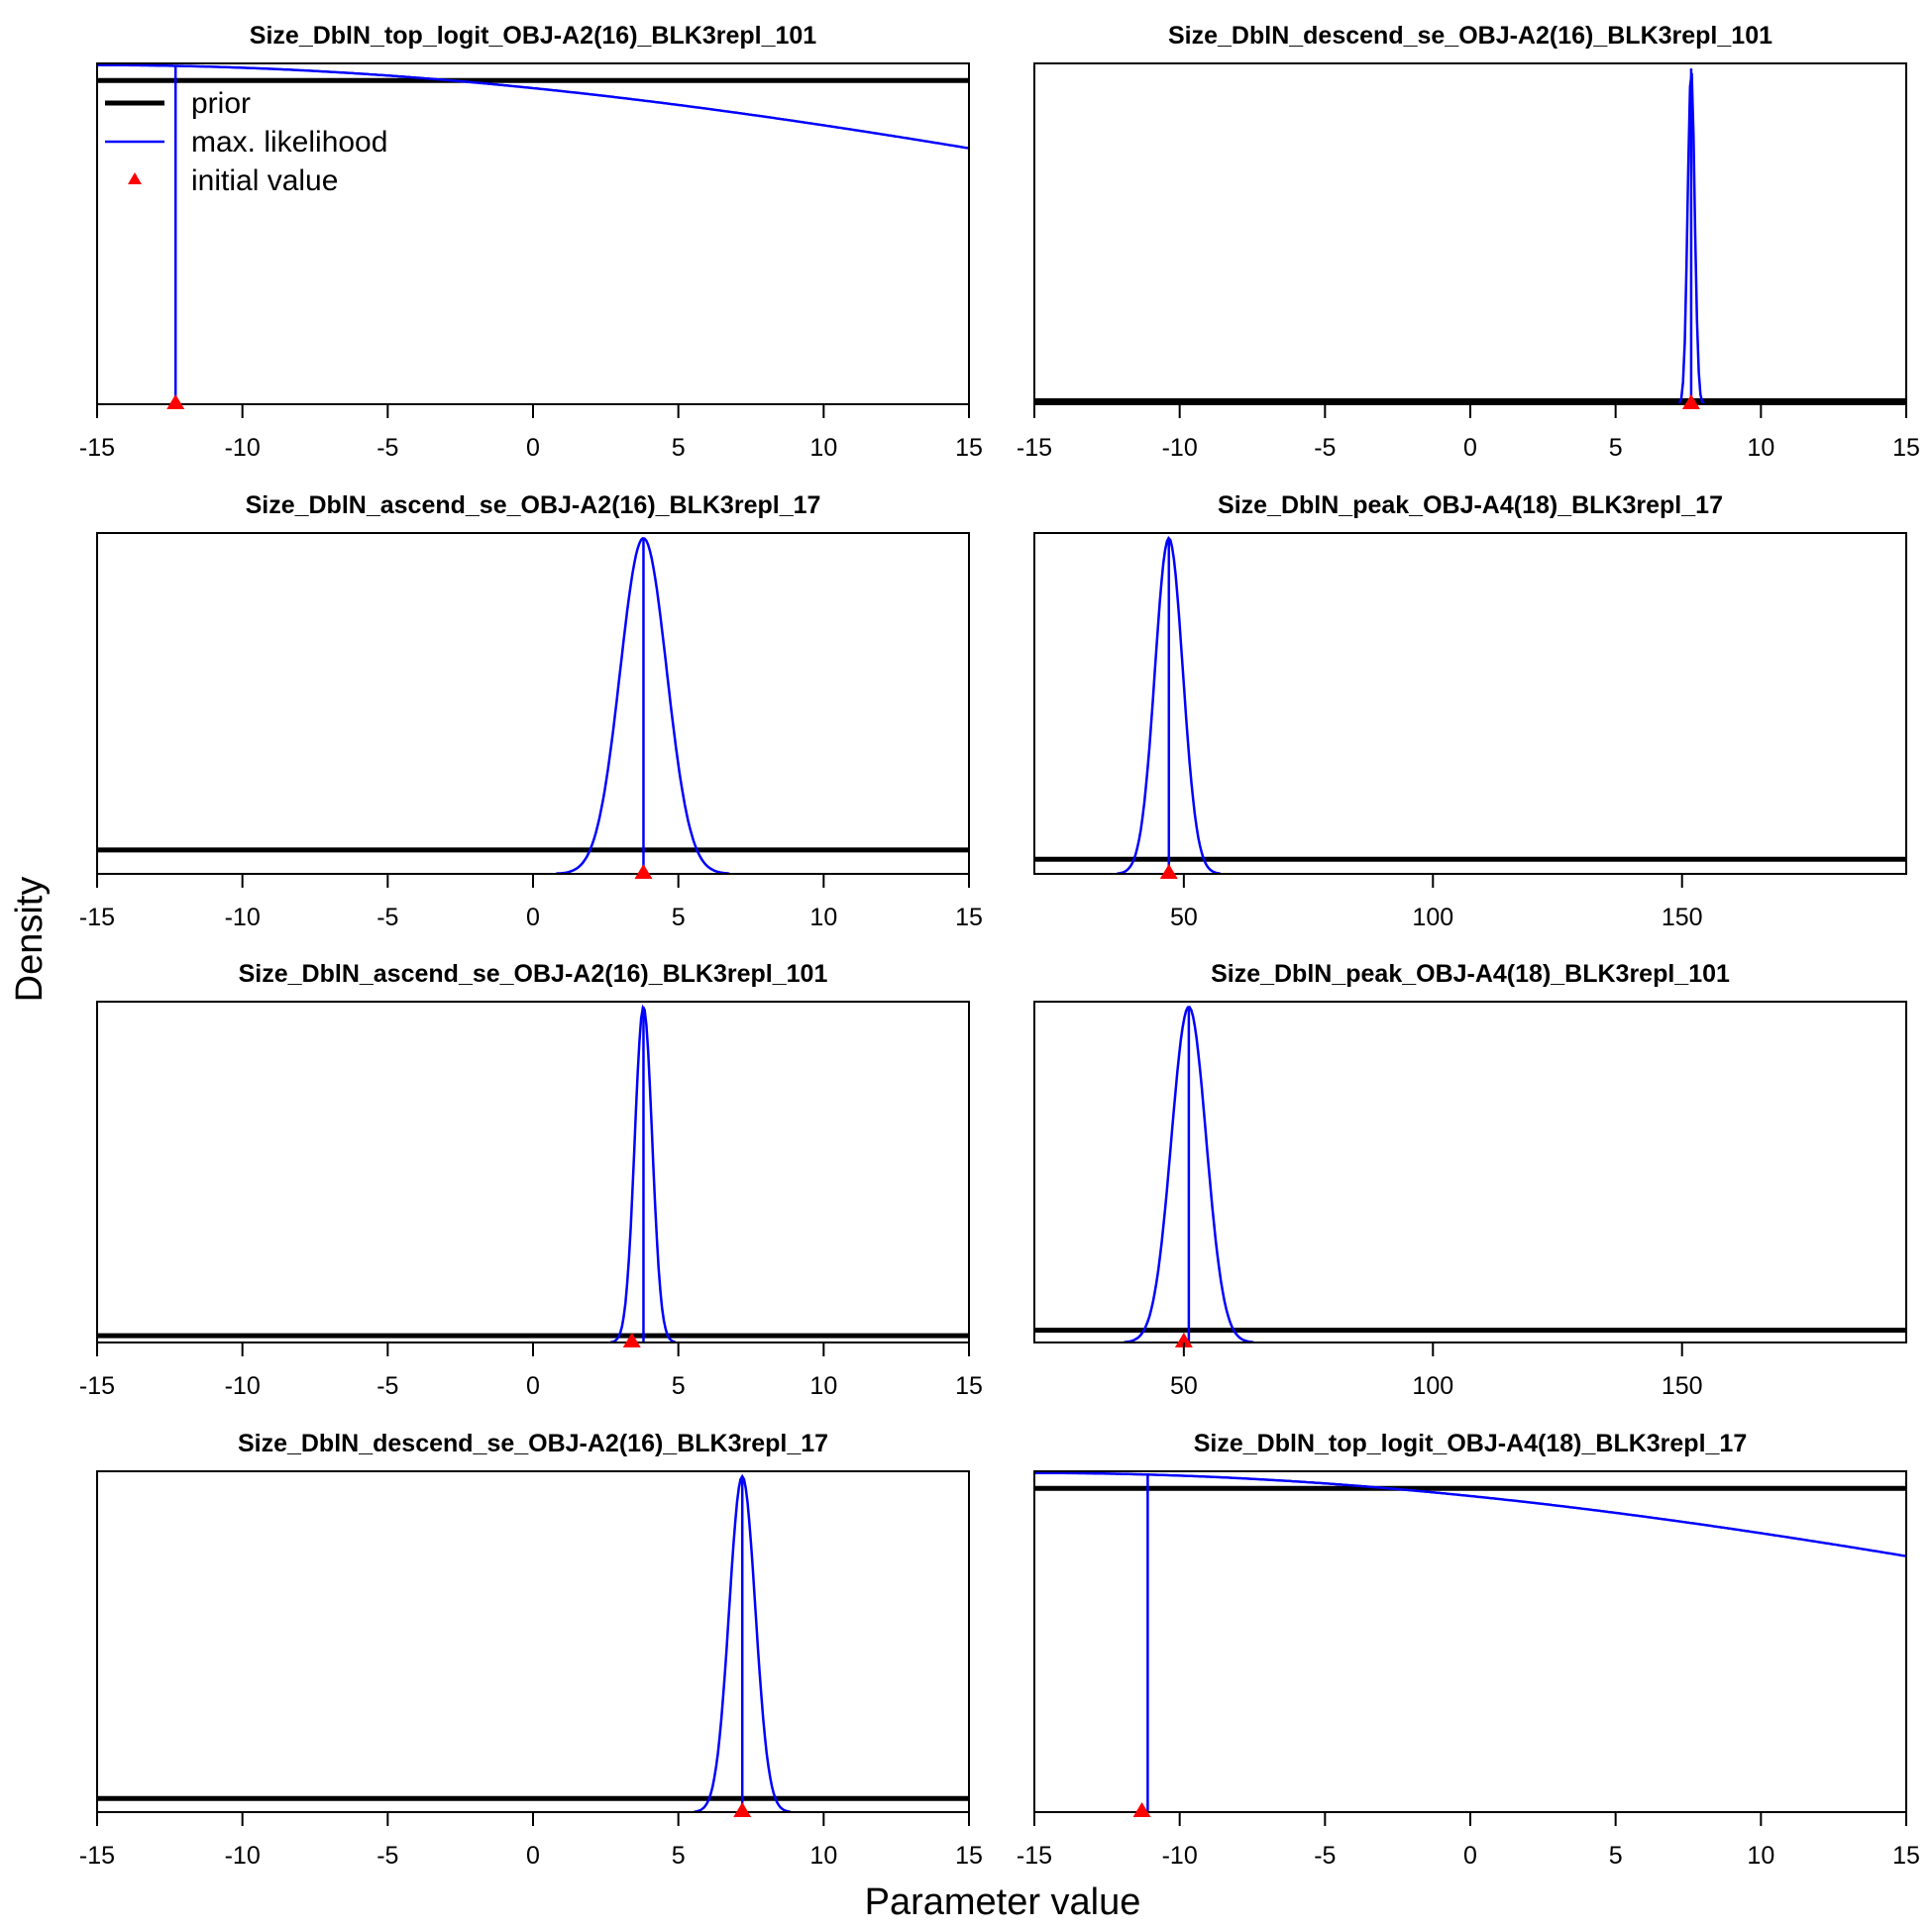  What do you see at coordinates (1003, 1902) in the screenshot?
I see `x-axis-title: Parameter value` at bounding box center [1003, 1902].